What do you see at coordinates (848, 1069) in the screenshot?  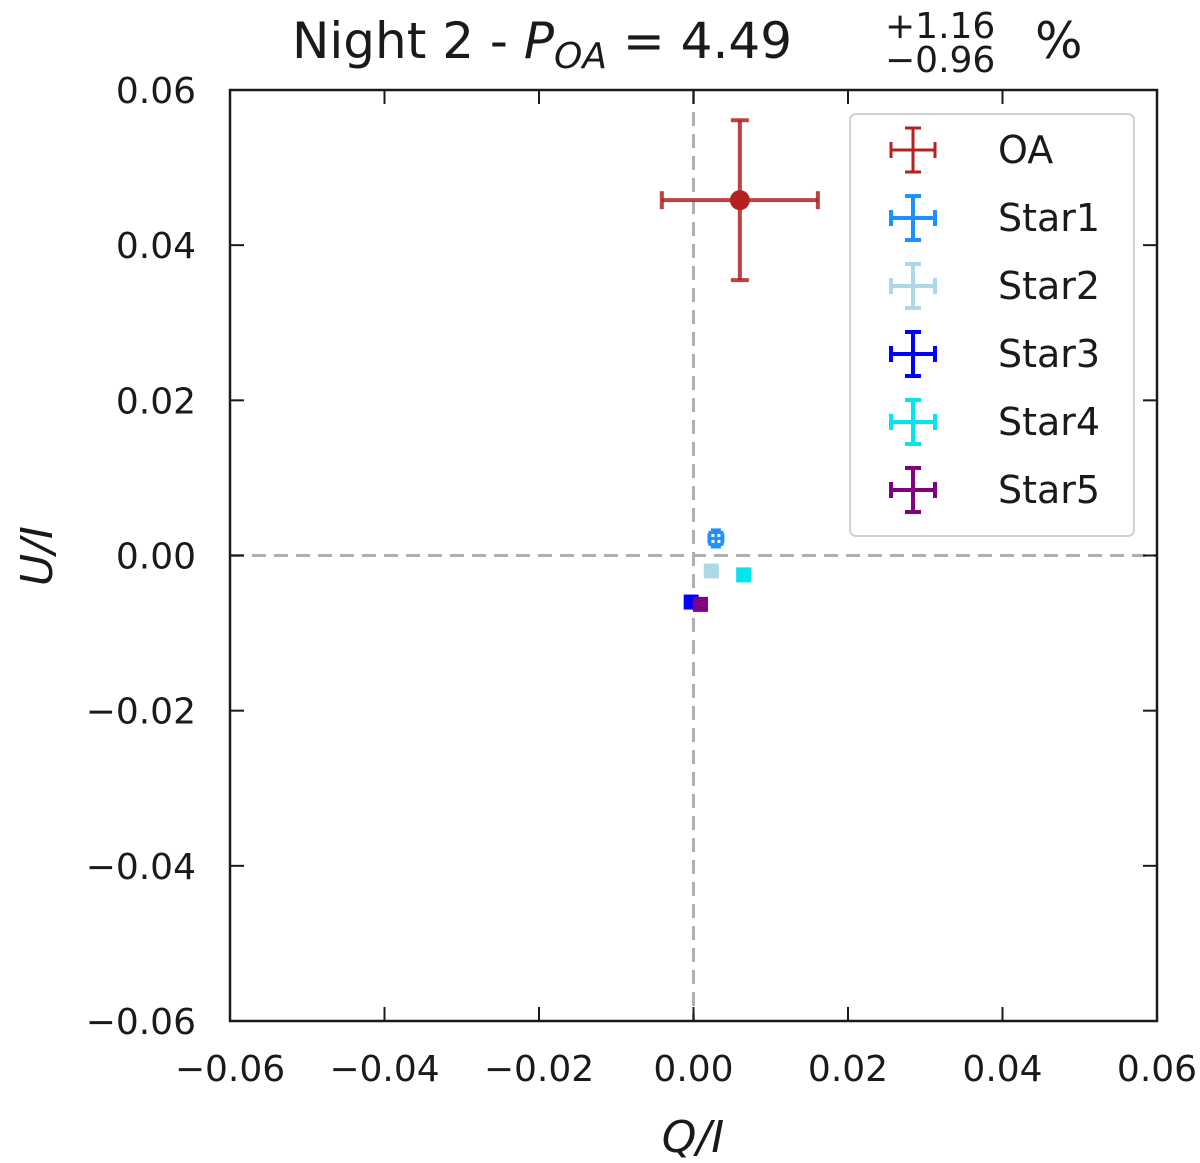 I see `x-tick-label: 0.02` at bounding box center [848, 1069].